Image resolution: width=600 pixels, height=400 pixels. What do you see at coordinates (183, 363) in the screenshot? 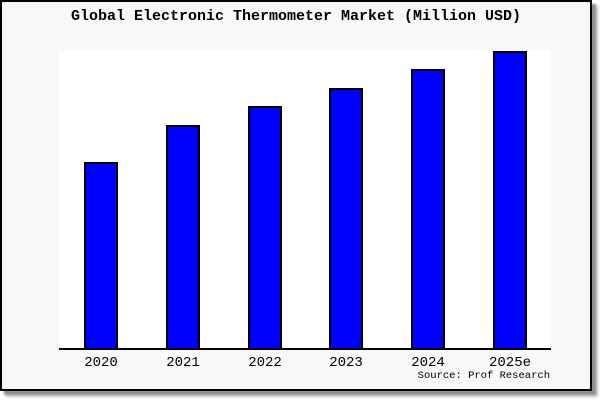
I see `x-tick-label-2021: 2021` at bounding box center [183, 363].